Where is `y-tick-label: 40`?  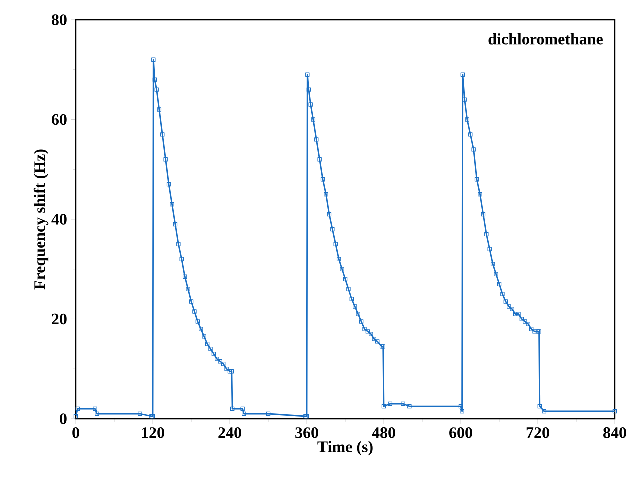 y-tick-label: 40 is located at coordinates (59, 219).